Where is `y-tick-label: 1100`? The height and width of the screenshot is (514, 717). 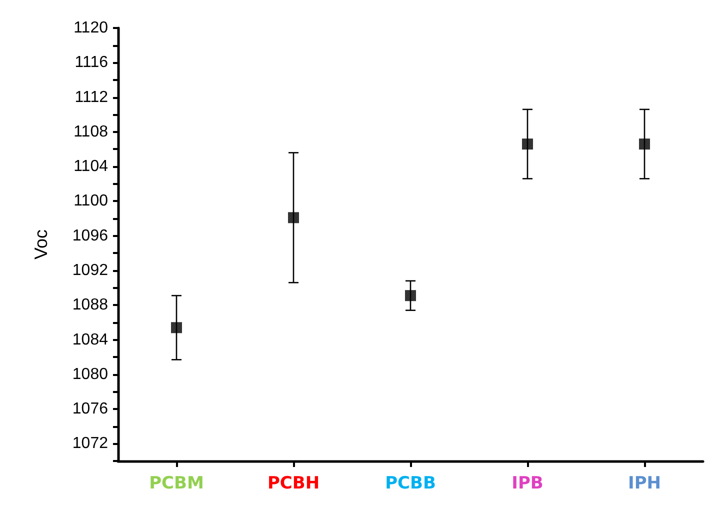 y-tick-label: 1100 is located at coordinates (91, 201).